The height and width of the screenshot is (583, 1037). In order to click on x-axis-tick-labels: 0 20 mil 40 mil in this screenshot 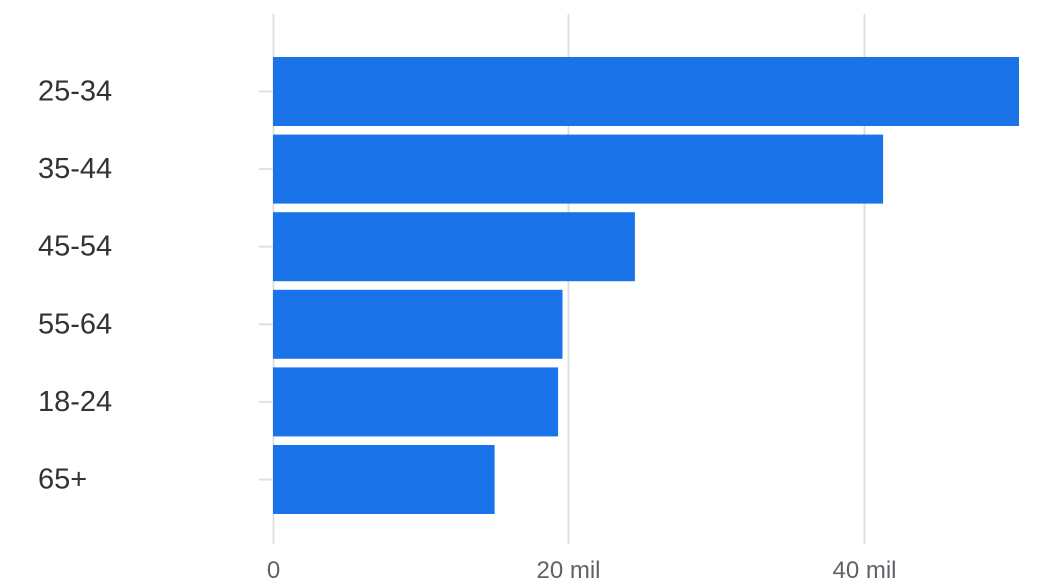, I will do `click(582, 570)`.